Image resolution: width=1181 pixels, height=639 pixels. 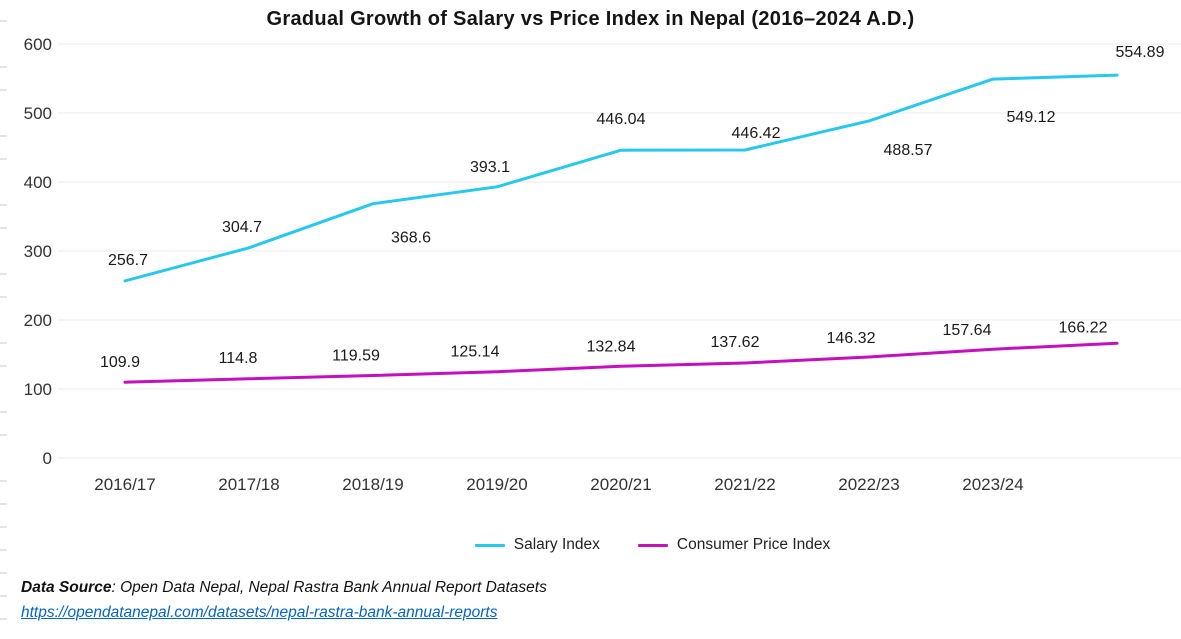 I want to click on y-axis-label-400: 400, so click(x=38, y=182).